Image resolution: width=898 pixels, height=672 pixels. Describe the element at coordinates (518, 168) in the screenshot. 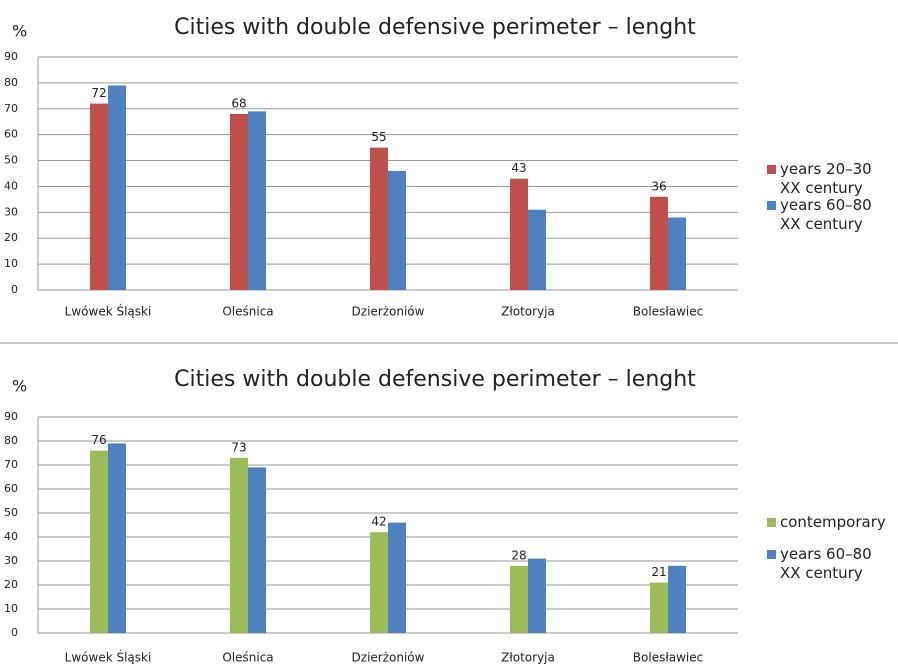

I see `data-label: 43` at that location.